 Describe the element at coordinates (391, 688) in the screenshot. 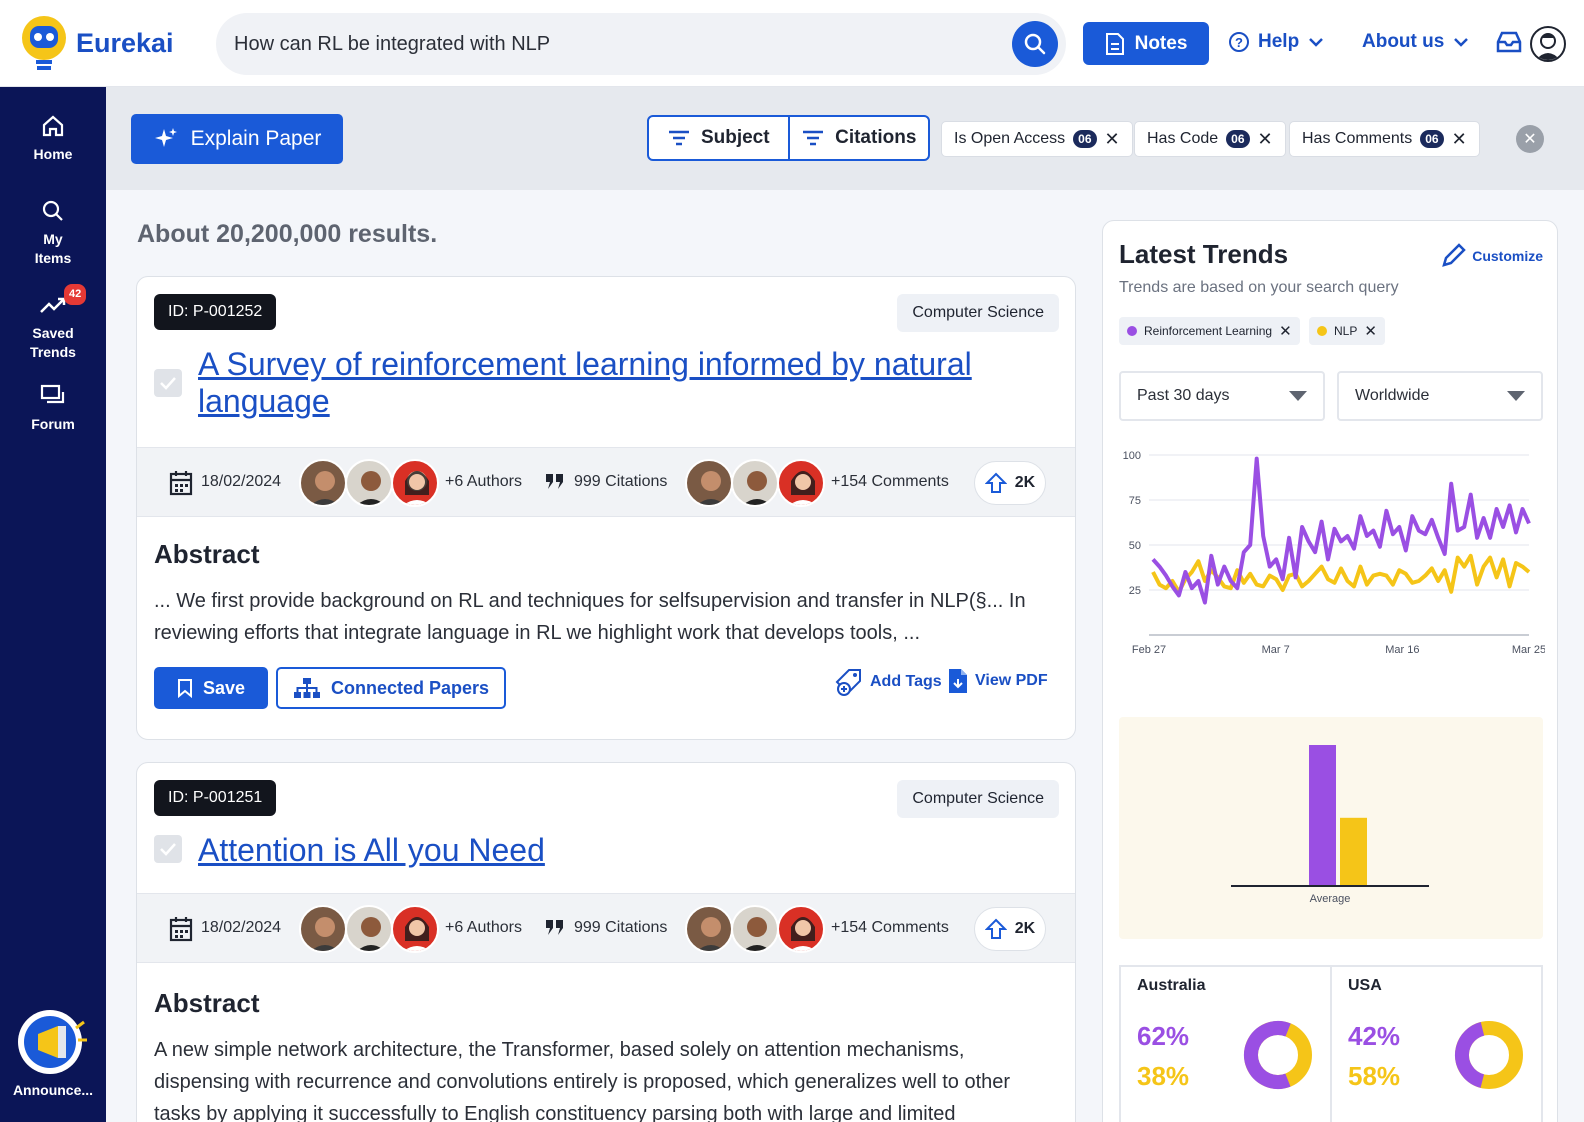

I see `connected-papers-button: Connected Papers` at that location.